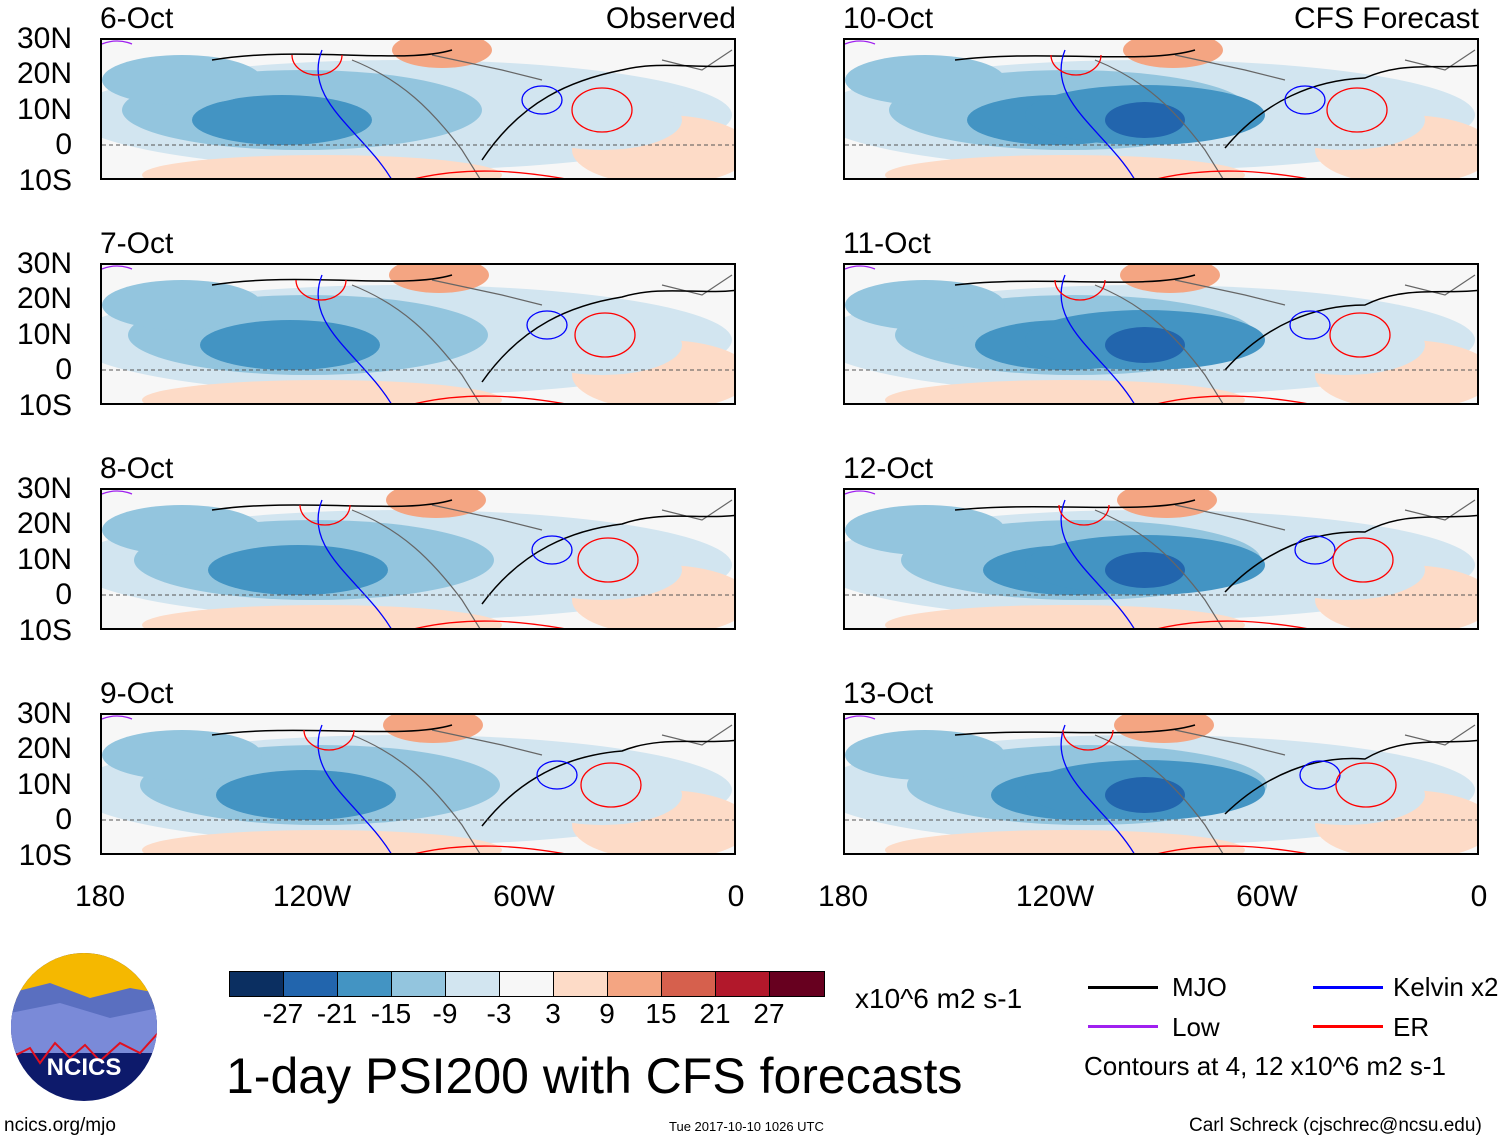 The width and height of the screenshot is (1510, 1142). I want to click on colorbar-level: -3, so click(499, 1013).